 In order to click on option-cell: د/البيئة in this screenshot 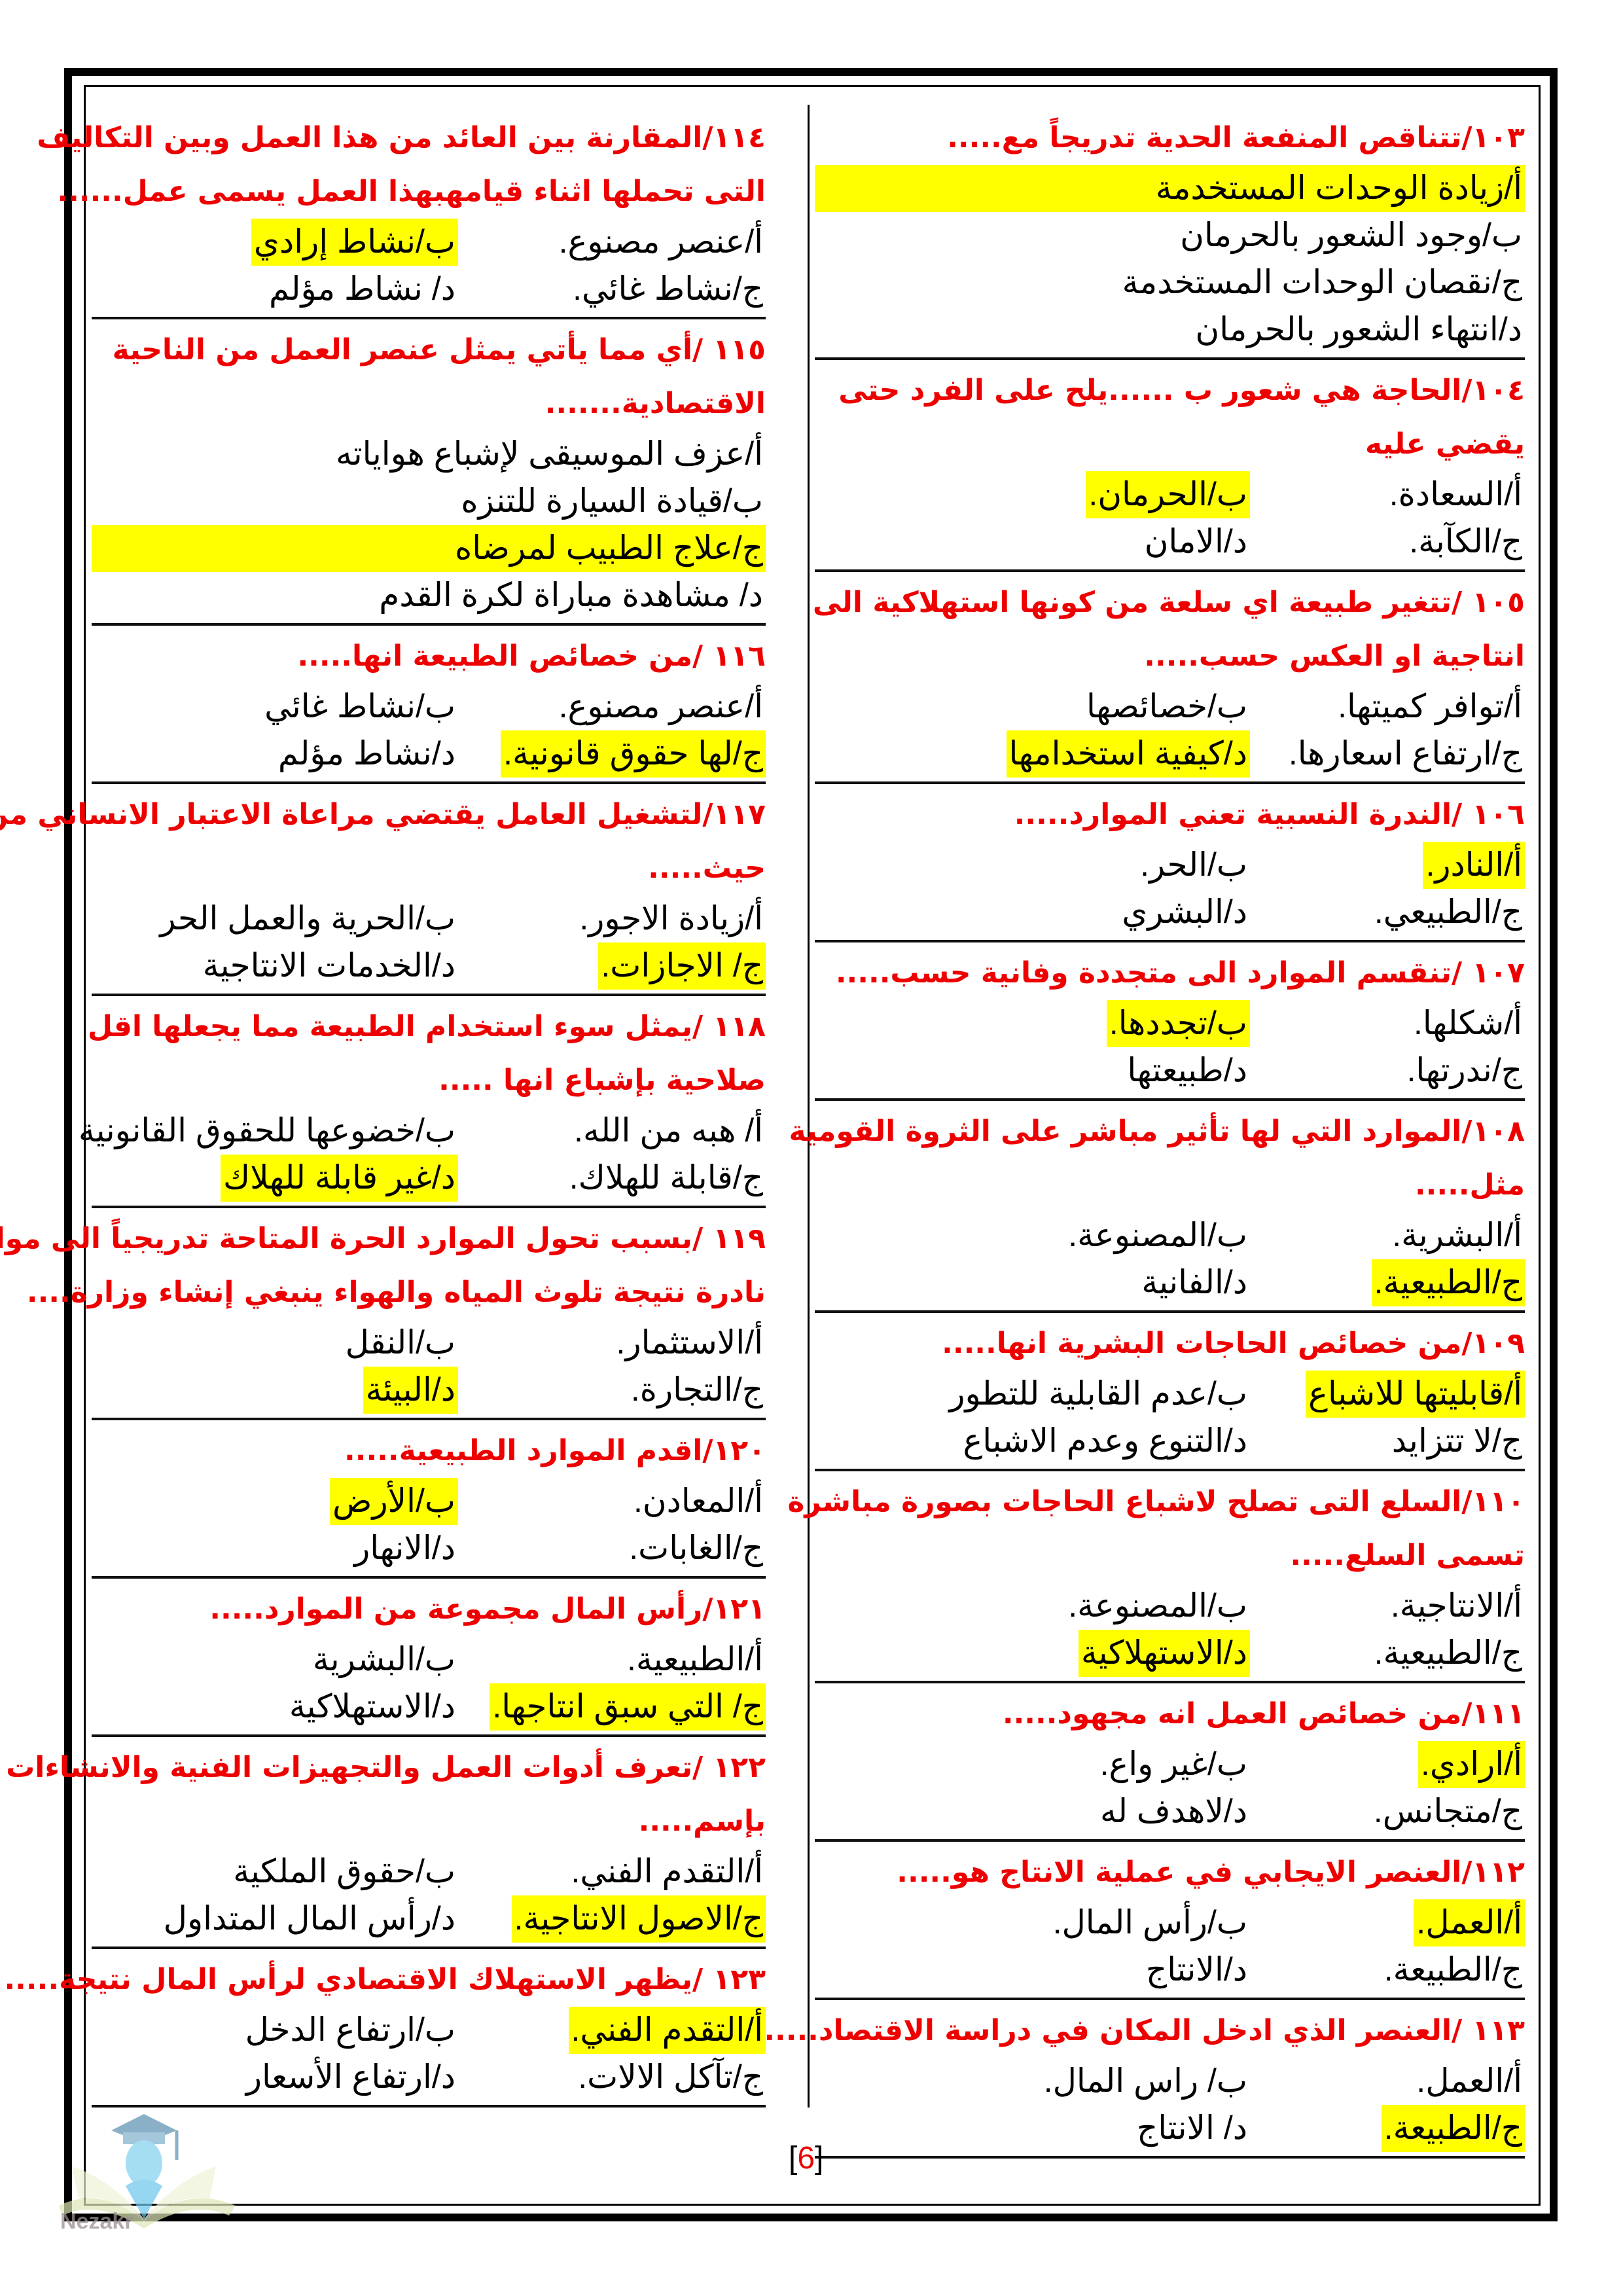, I will do `click(275, 1390)`.